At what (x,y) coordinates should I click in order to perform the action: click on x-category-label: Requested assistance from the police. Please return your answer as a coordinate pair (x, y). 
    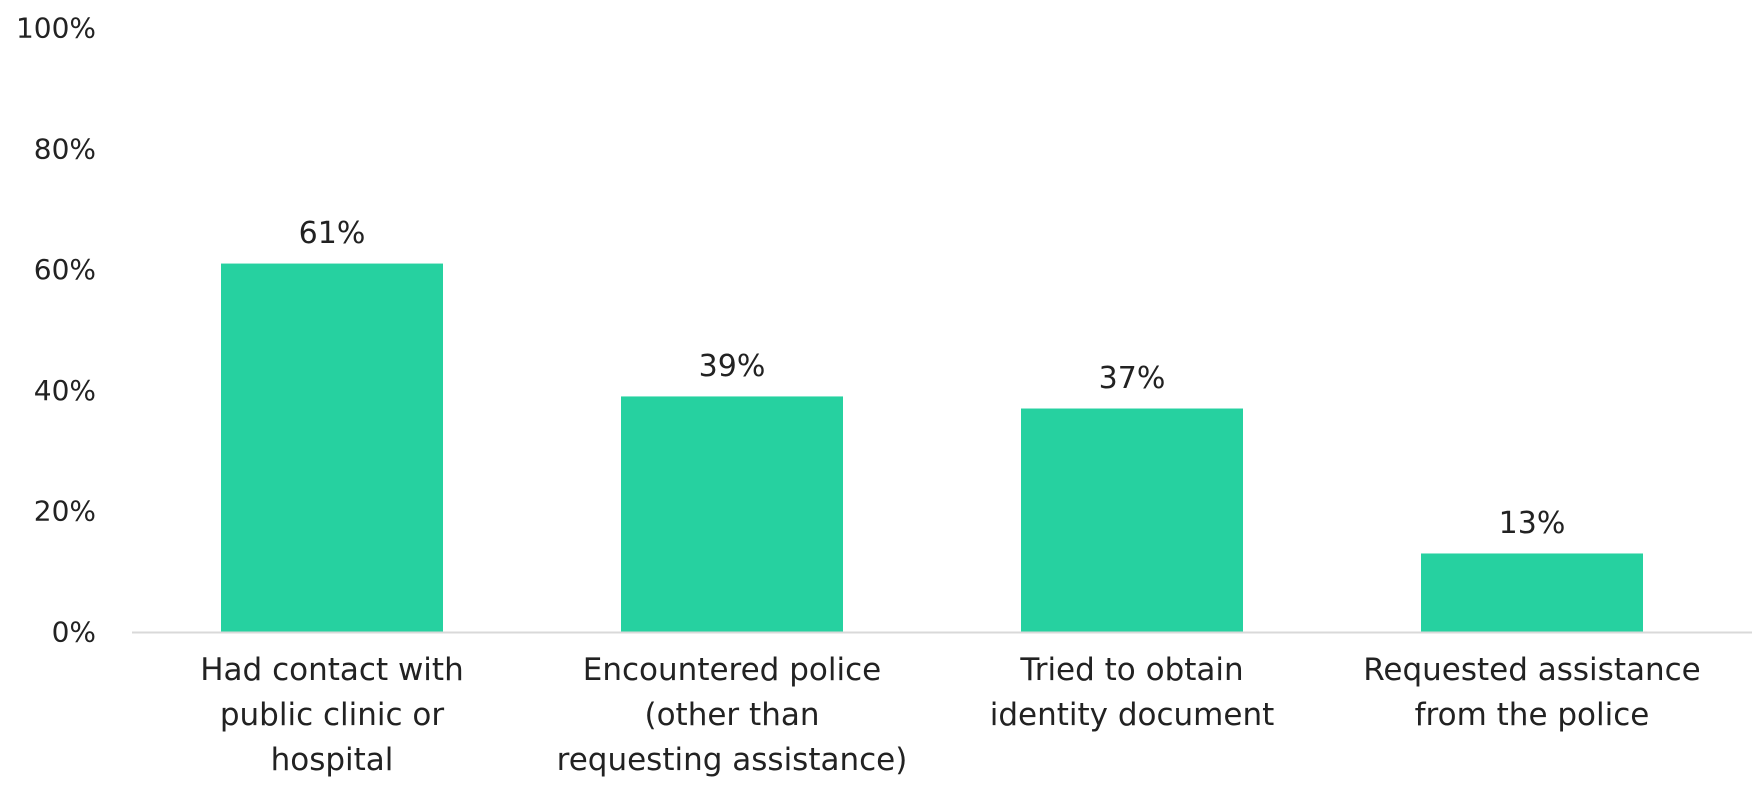
    Looking at the image, I should click on (1532, 692).